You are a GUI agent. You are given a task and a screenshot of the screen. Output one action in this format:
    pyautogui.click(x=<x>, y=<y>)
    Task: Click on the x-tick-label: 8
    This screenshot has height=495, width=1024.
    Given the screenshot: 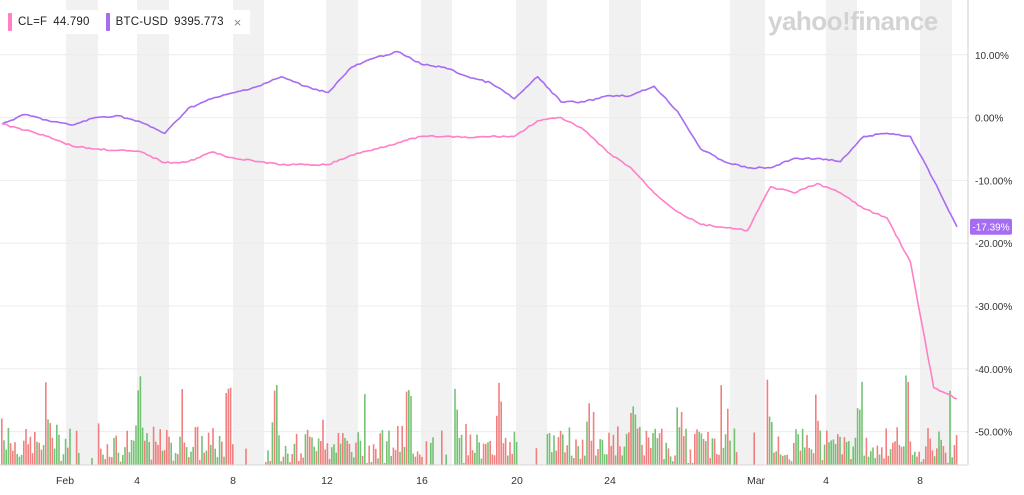 What is the action you would take?
    pyautogui.click(x=233, y=481)
    